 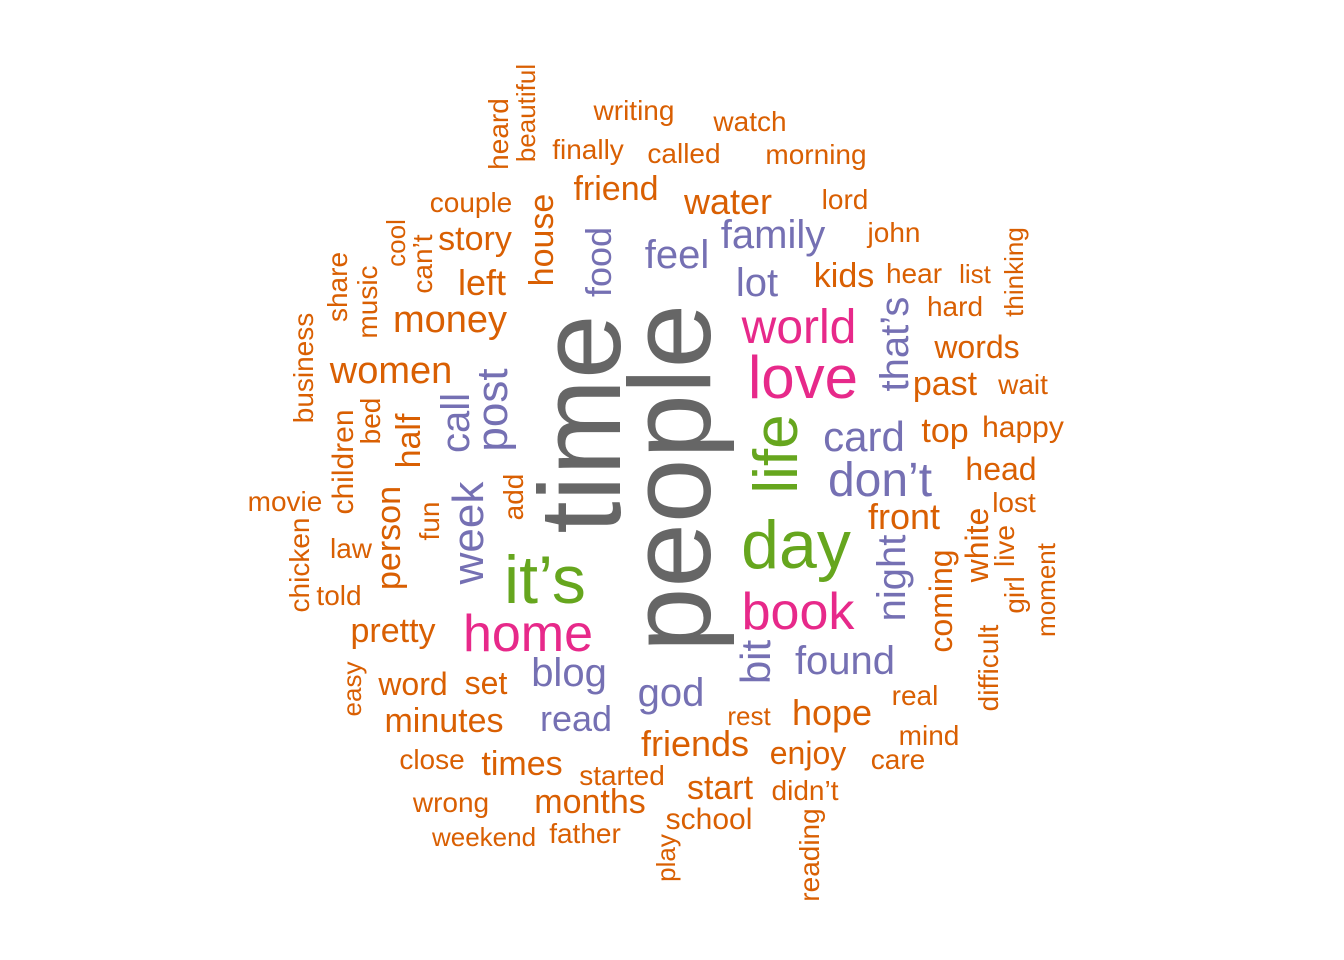 I want to click on word-real: real, so click(x=915, y=695).